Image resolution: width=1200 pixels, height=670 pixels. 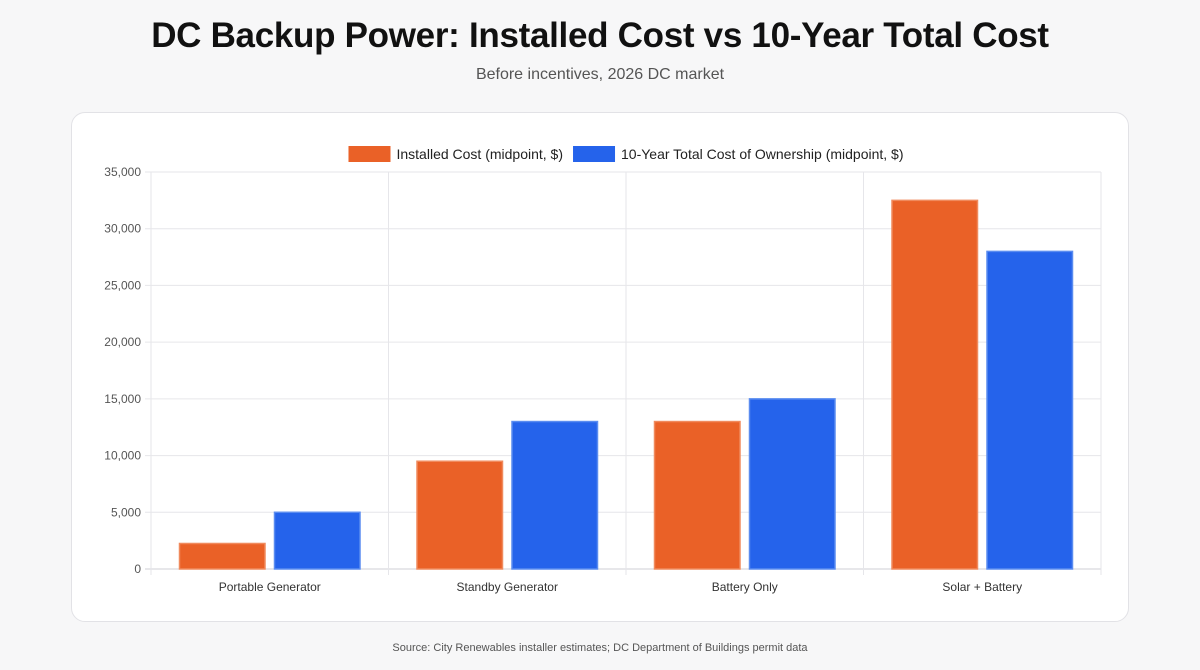 I want to click on y-tick-label: 30,000, so click(x=122, y=229).